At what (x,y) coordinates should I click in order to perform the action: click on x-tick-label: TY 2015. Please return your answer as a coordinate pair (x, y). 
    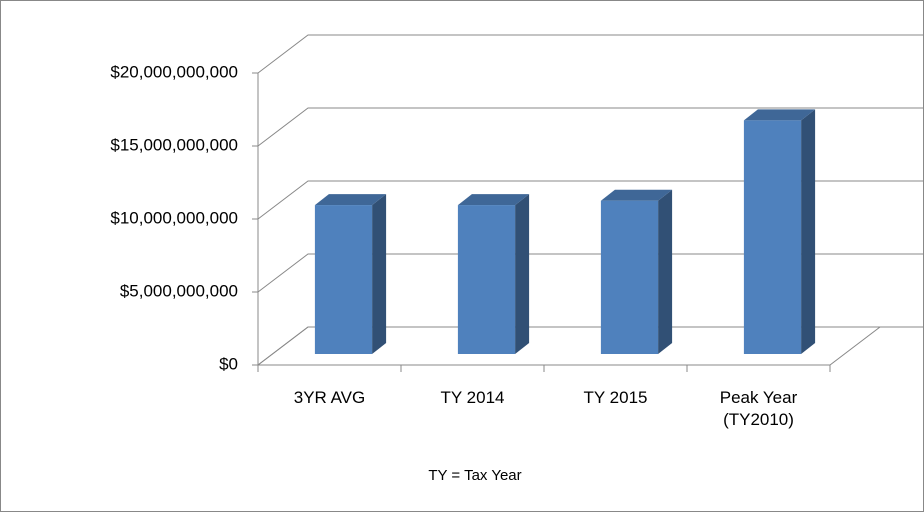
    Looking at the image, I should click on (615, 397).